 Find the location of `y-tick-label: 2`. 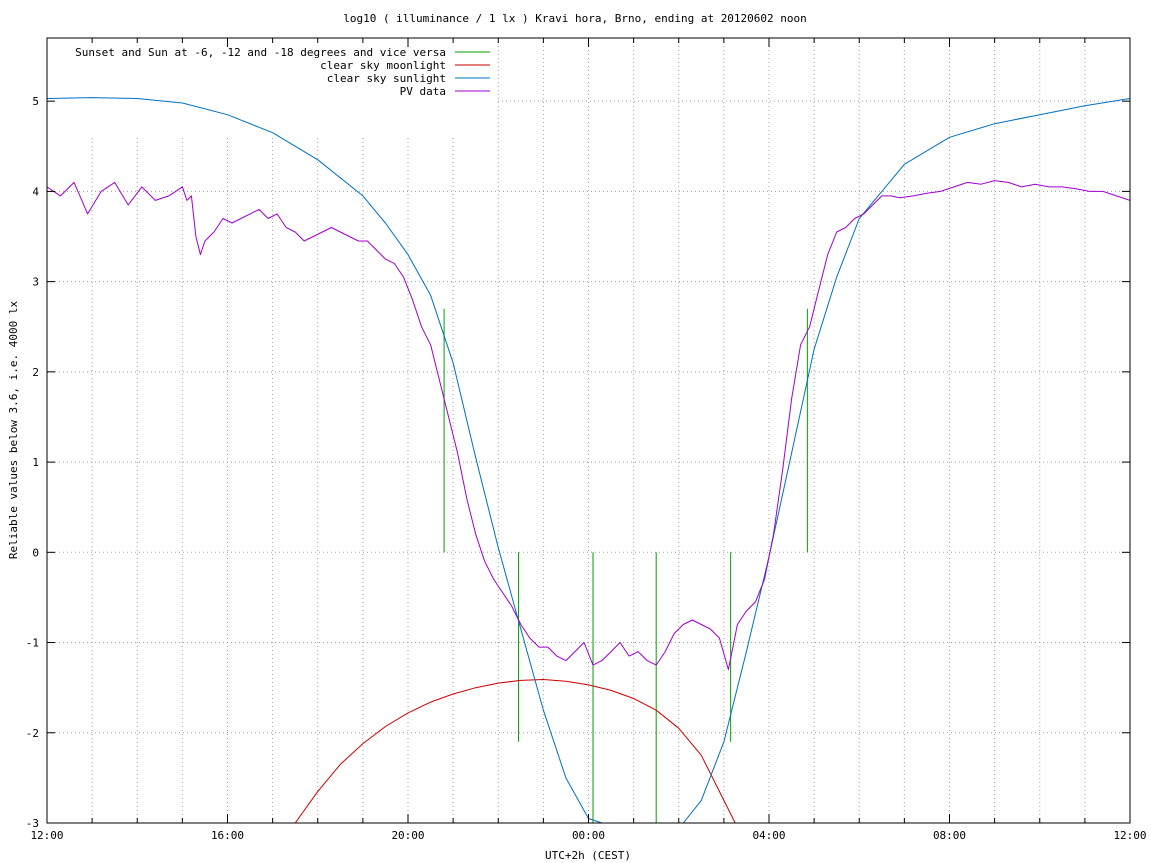

y-tick-label: 2 is located at coordinates (35, 372).